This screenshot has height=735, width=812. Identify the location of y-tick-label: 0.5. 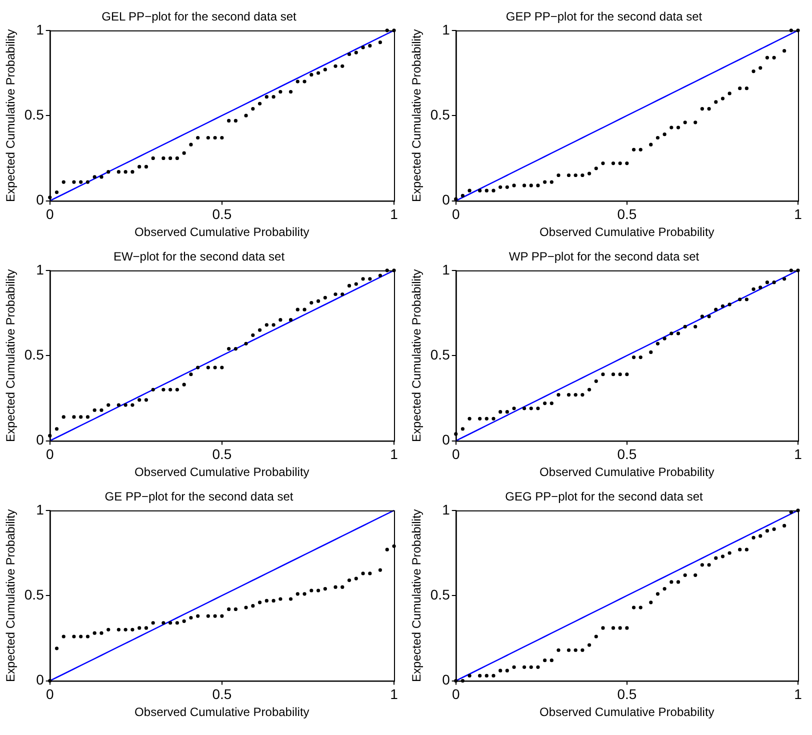
(440, 114).